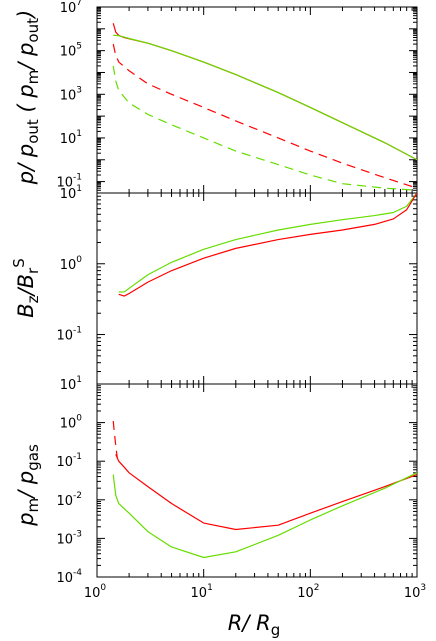 The image size is (436, 641). What do you see at coordinates (202, 592) in the screenshot?
I see `x-tick-label: 10¹` at bounding box center [202, 592].